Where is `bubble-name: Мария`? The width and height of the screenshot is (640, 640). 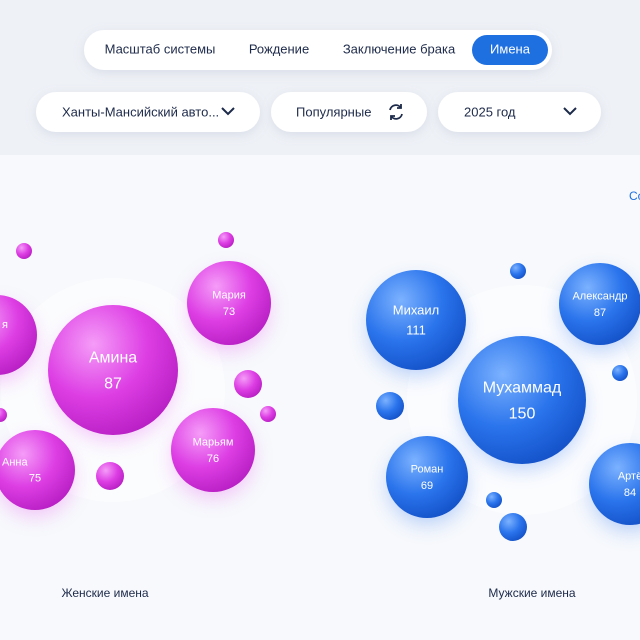
bubble-name: Мария is located at coordinates (229, 295).